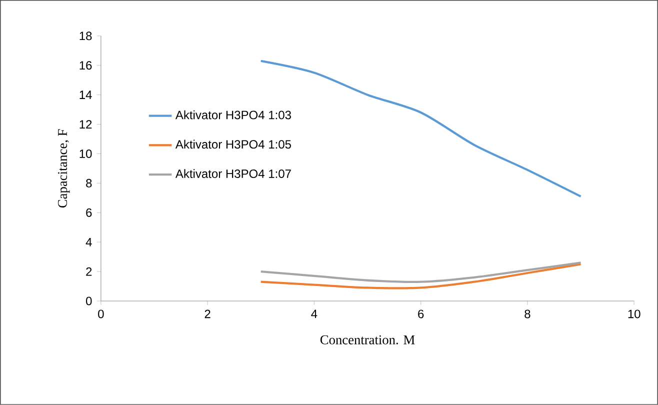 This screenshot has width=658, height=405. What do you see at coordinates (367, 339) in the screenshot?
I see `x-axis-title: Concentration. M` at bounding box center [367, 339].